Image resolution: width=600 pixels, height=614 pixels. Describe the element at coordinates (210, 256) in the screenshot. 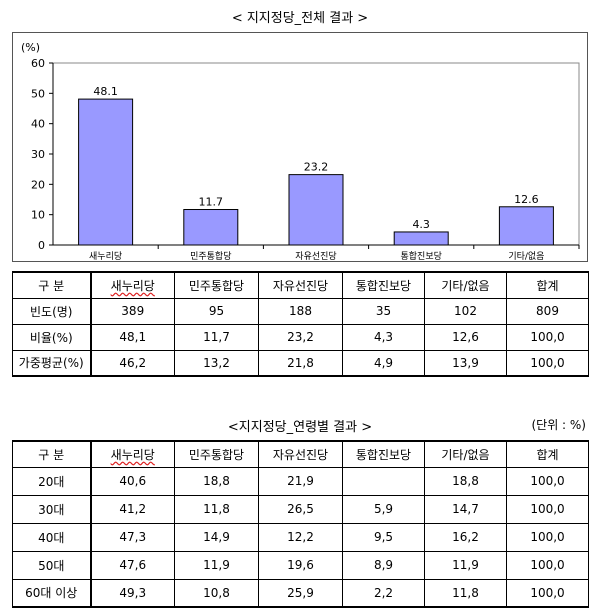

I see `x-tick-label: 민주통합당` at that location.